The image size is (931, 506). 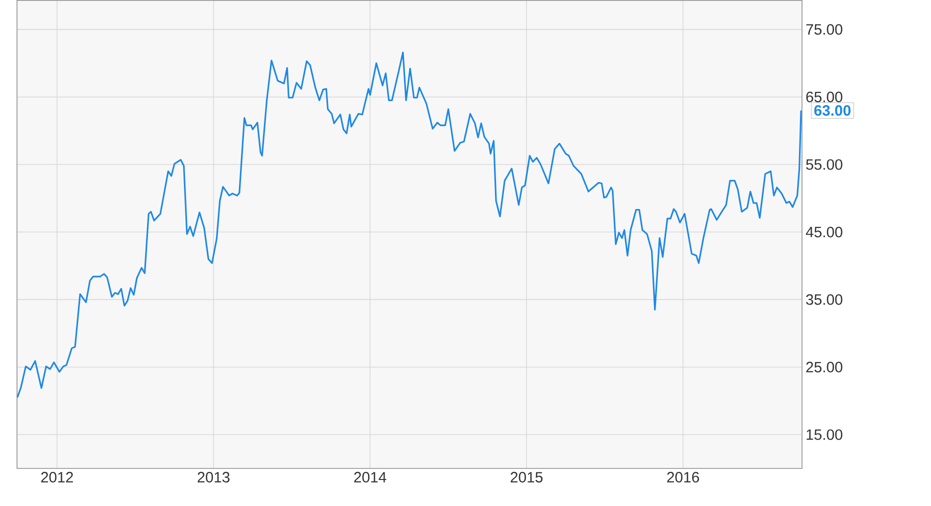 What do you see at coordinates (683, 477) in the screenshot?
I see `x-tick-label: 2016` at bounding box center [683, 477].